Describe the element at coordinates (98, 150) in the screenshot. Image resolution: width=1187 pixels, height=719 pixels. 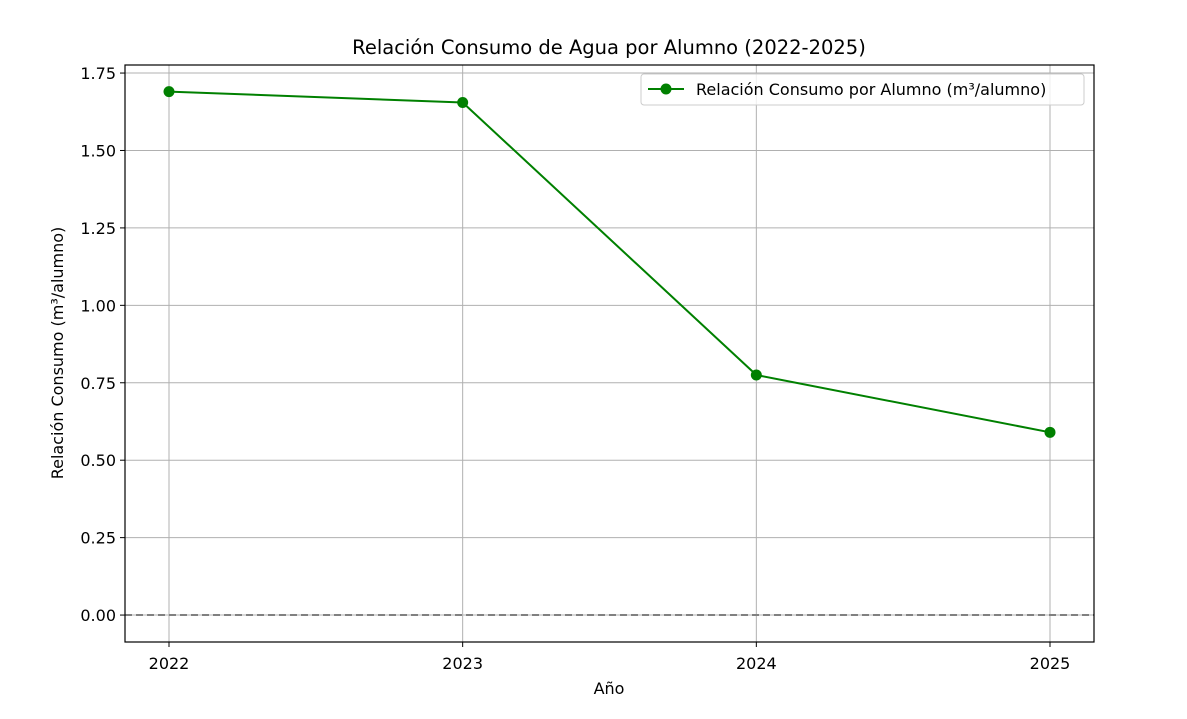
I see `y-tick-label: 1.50` at that location.